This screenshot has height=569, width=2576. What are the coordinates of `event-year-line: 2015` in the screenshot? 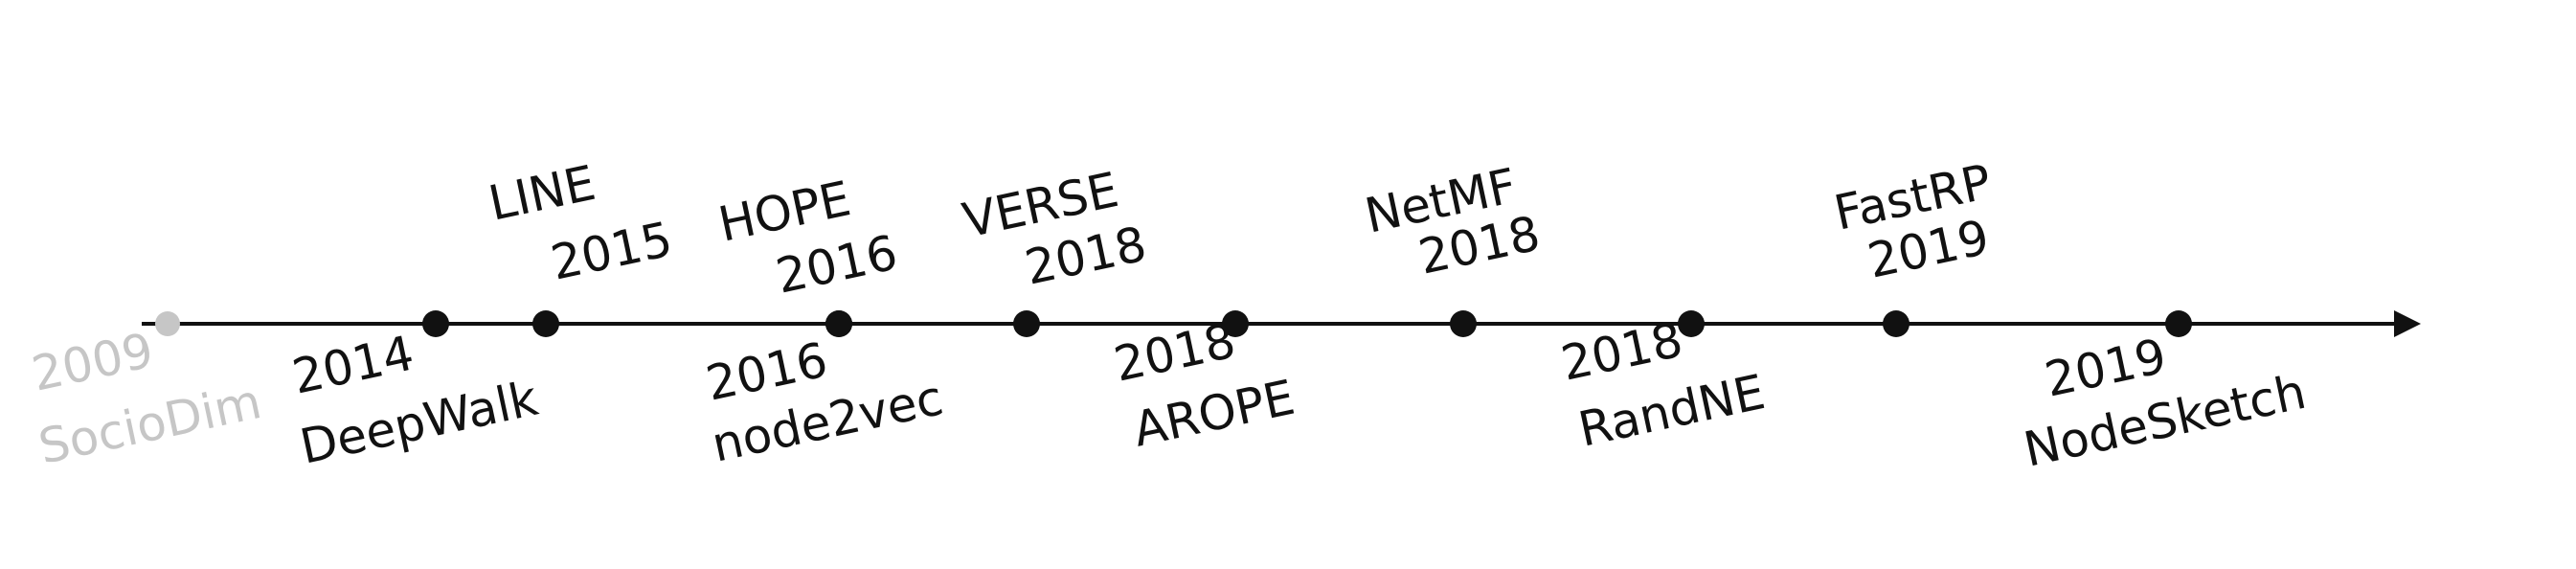 It's located at (611, 252).